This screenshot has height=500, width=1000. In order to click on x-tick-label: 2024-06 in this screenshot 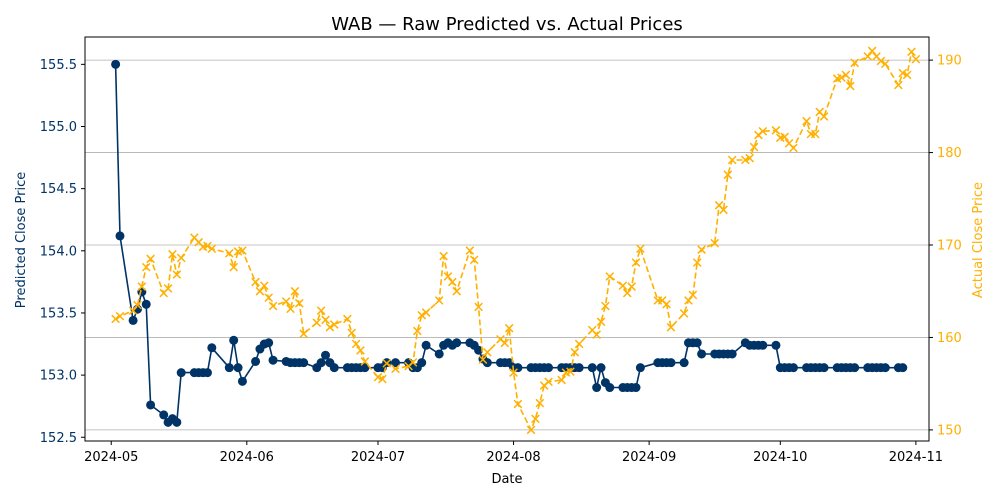, I will do `click(247, 457)`.